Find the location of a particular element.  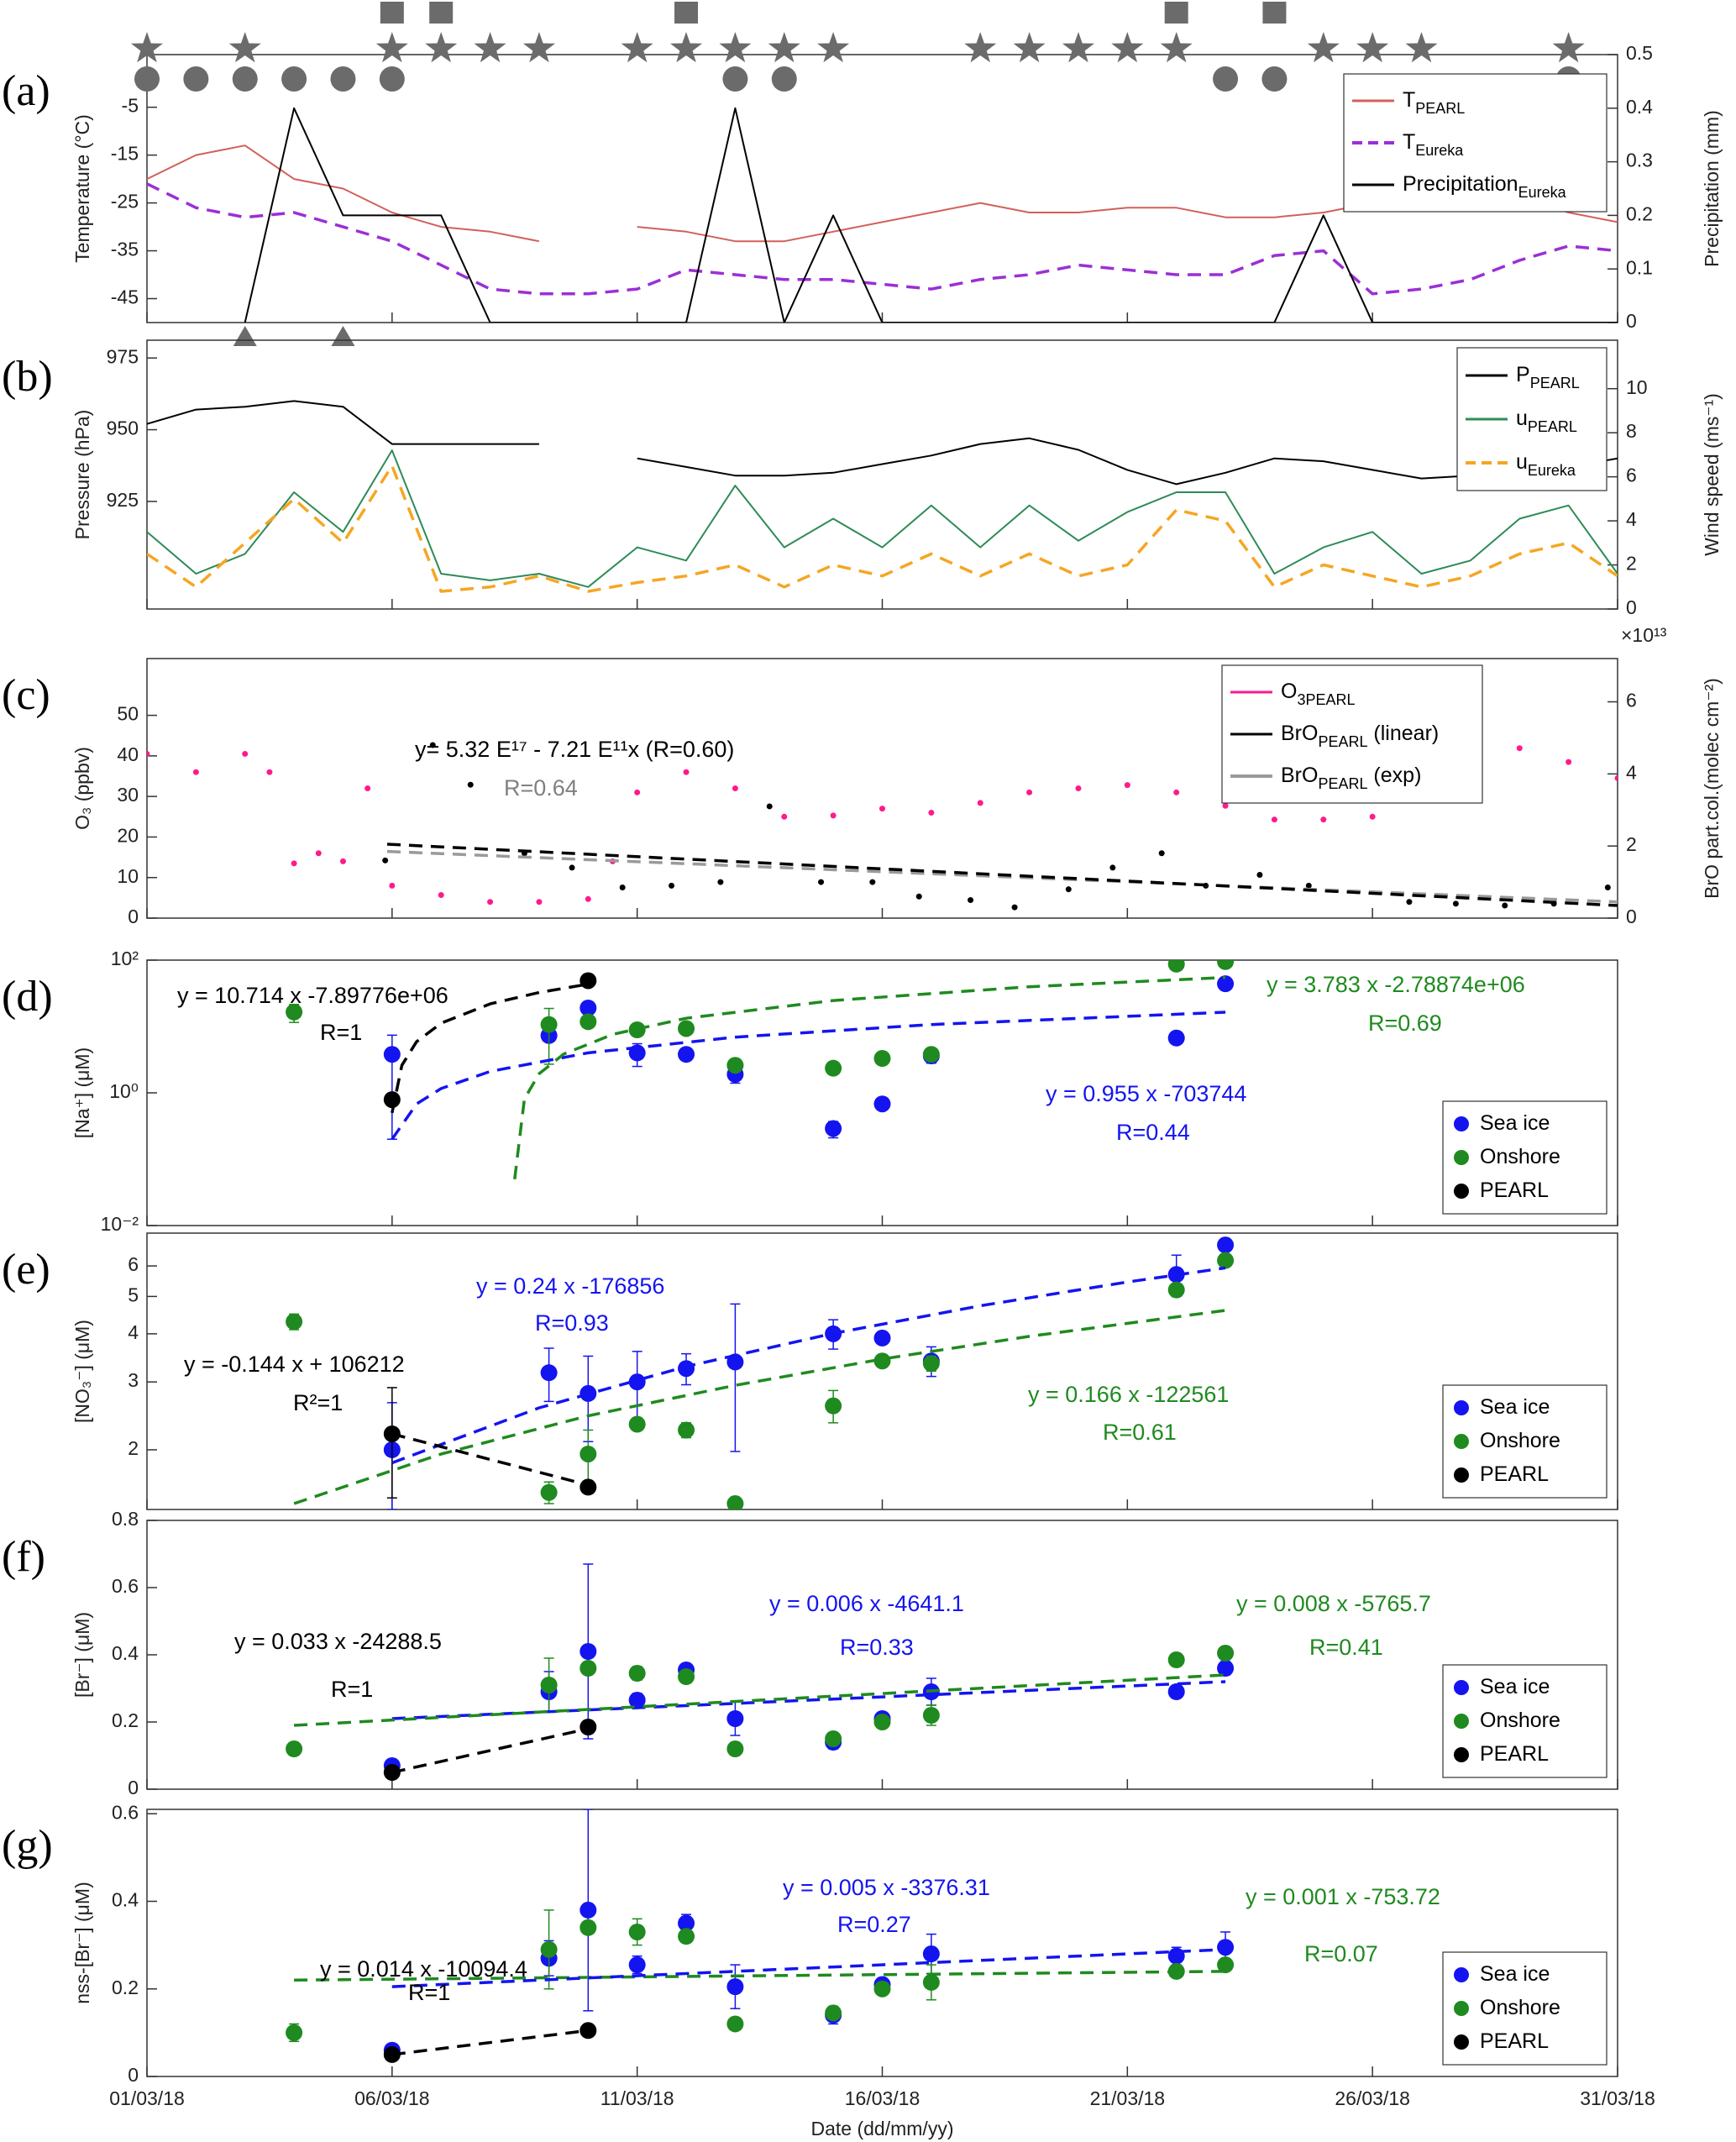

y-tick-label: -45 is located at coordinates (125, 297).